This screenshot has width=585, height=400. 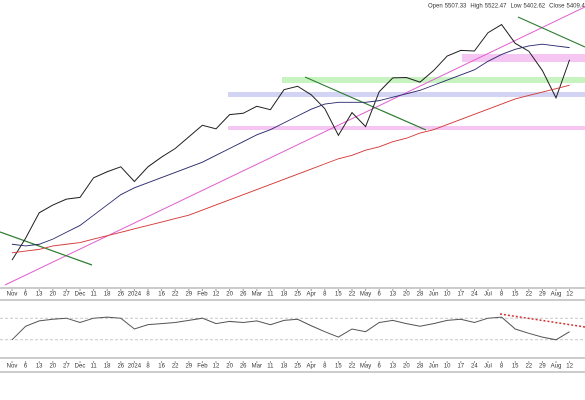 I want to click on header-label: High, so click(x=476, y=7).